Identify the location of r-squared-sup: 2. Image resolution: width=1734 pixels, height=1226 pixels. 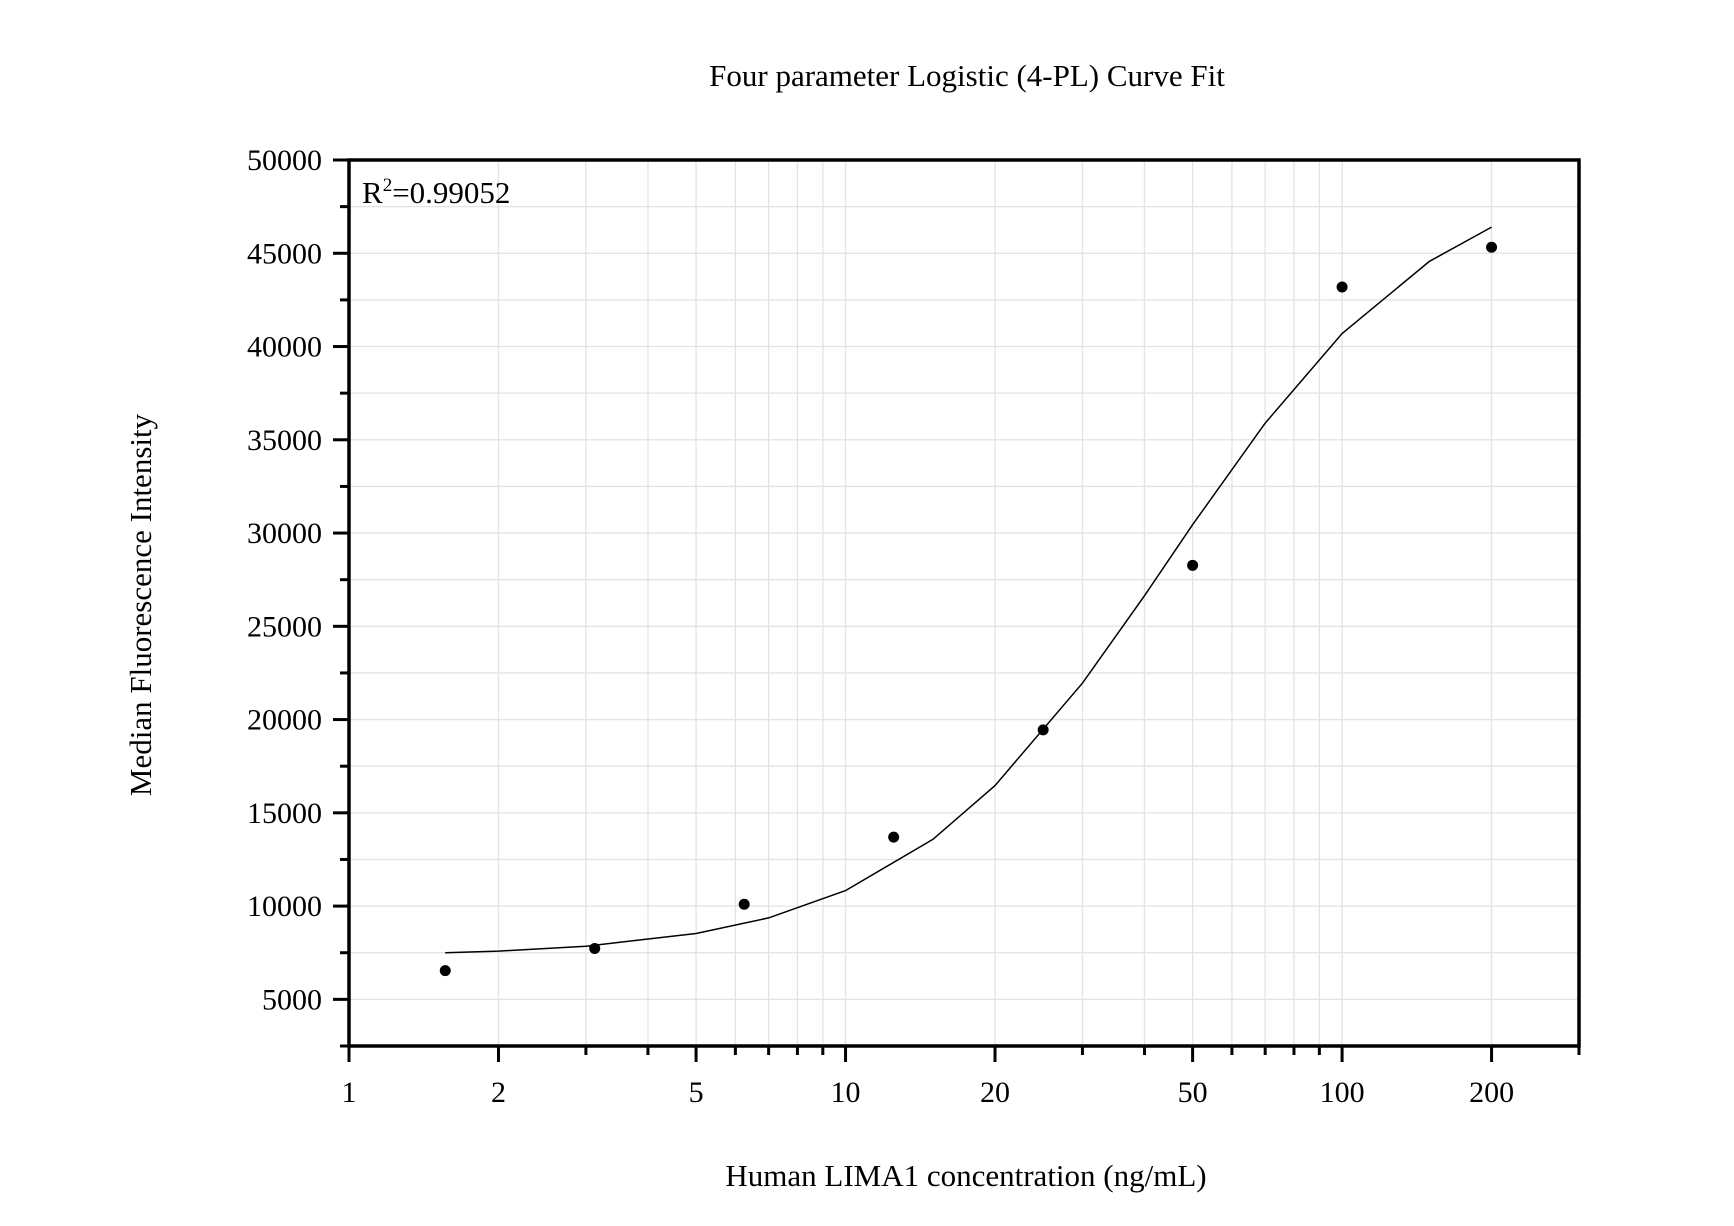
(388, 185).